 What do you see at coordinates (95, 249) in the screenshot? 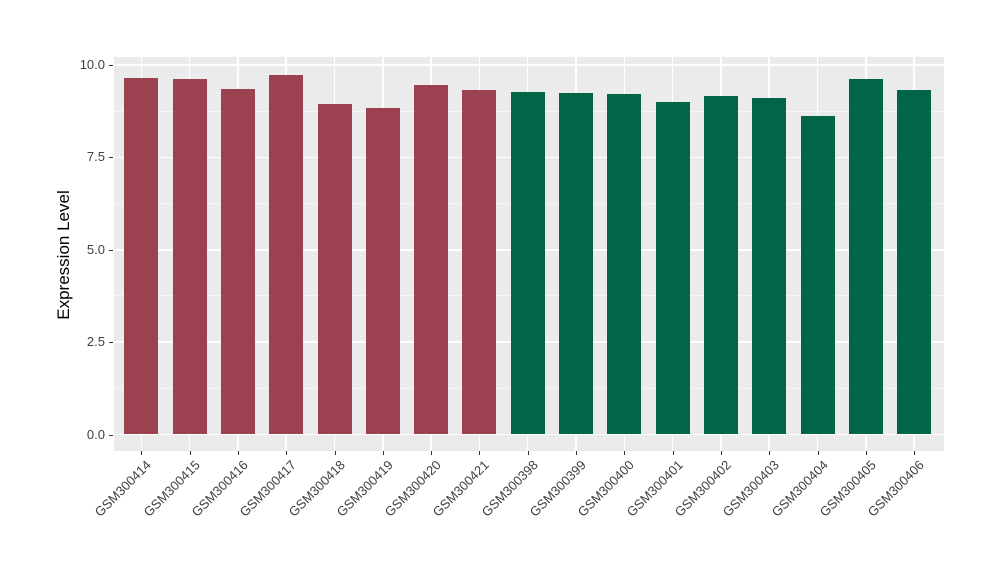
I see `y-tick-label: 5.0` at bounding box center [95, 249].